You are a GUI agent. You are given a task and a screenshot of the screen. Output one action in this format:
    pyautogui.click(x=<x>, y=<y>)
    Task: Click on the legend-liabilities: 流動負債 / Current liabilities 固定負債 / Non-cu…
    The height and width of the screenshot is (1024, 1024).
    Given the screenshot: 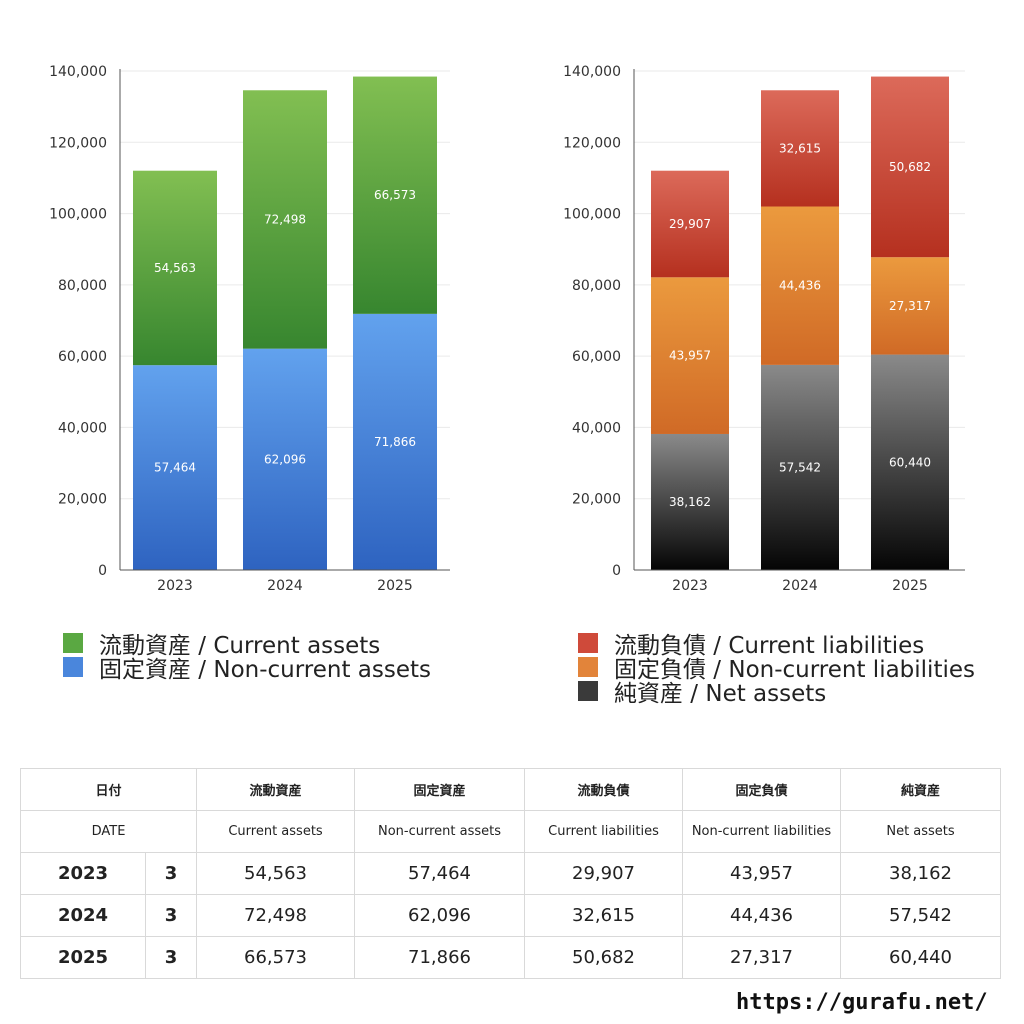 What is the action you would take?
    pyautogui.click(x=776, y=669)
    